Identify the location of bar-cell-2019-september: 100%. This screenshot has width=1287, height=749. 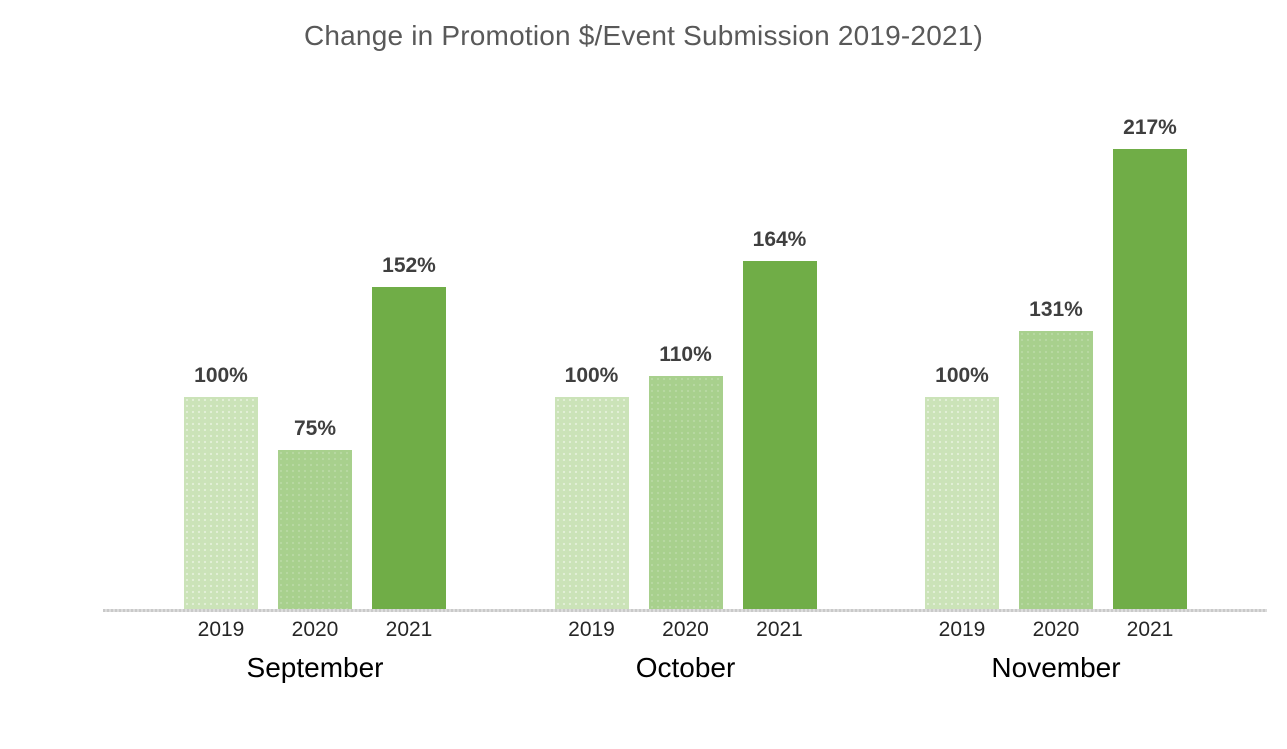
(221, 486).